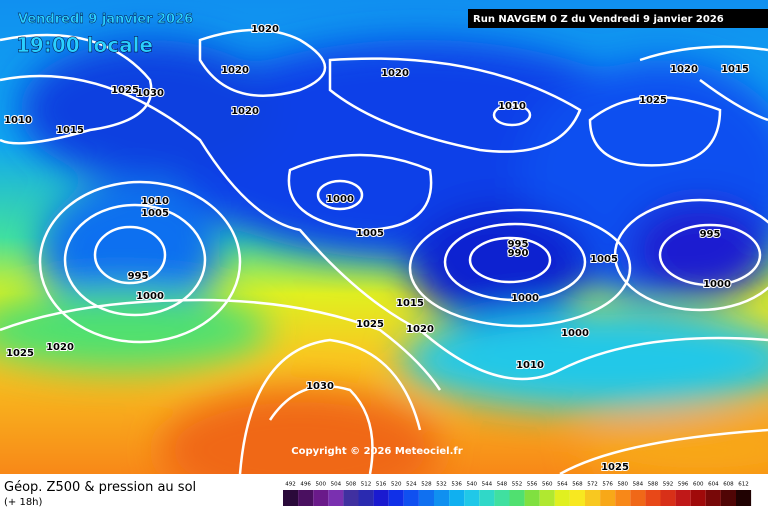 The height and width of the screenshot is (512, 768). Describe the element at coordinates (396, 485) in the screenshot. I see `colorbar-label: 520` at that location.